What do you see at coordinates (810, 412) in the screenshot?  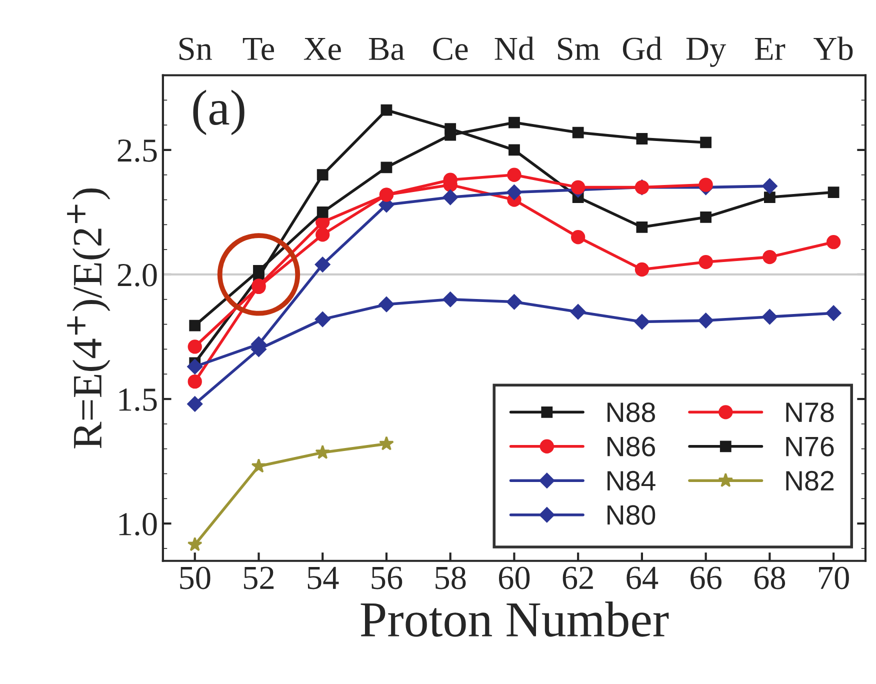 I see `legend-label: N78` at bounding box center [810, 412].